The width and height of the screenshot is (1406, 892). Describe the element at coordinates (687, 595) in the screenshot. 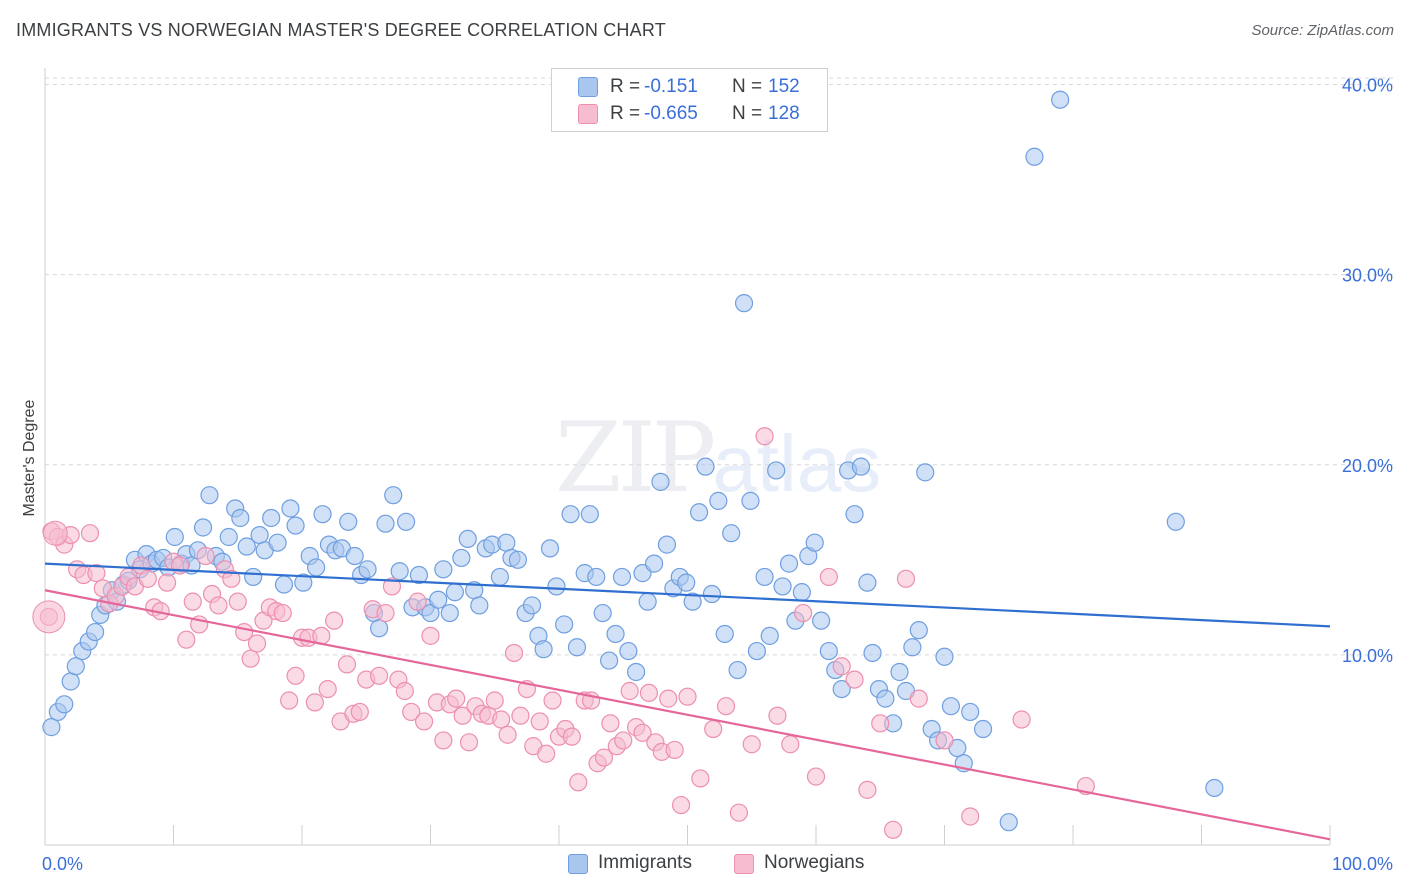

I see `immigrants-trend-line` at that location.